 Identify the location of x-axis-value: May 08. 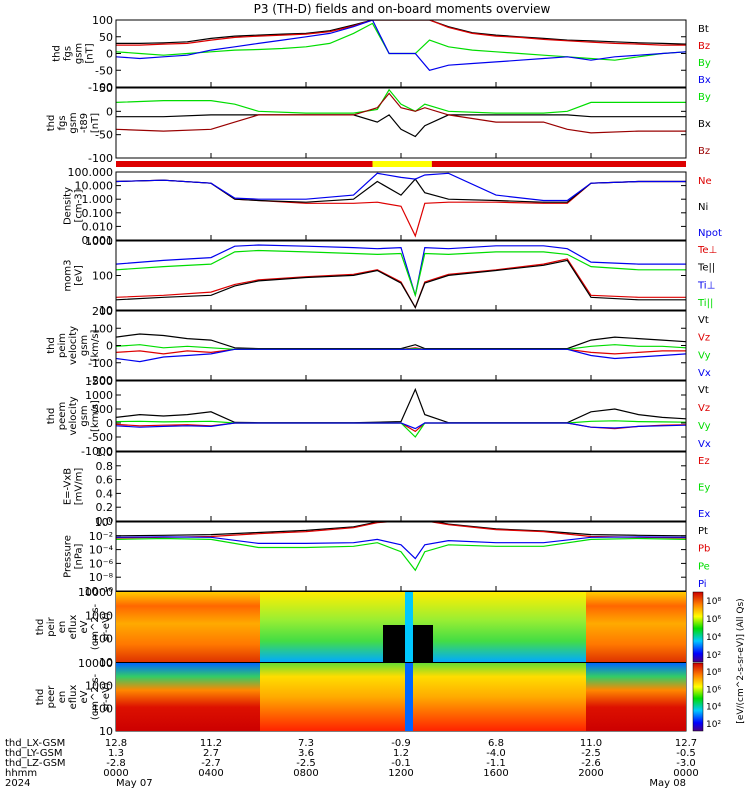
(667, 783).